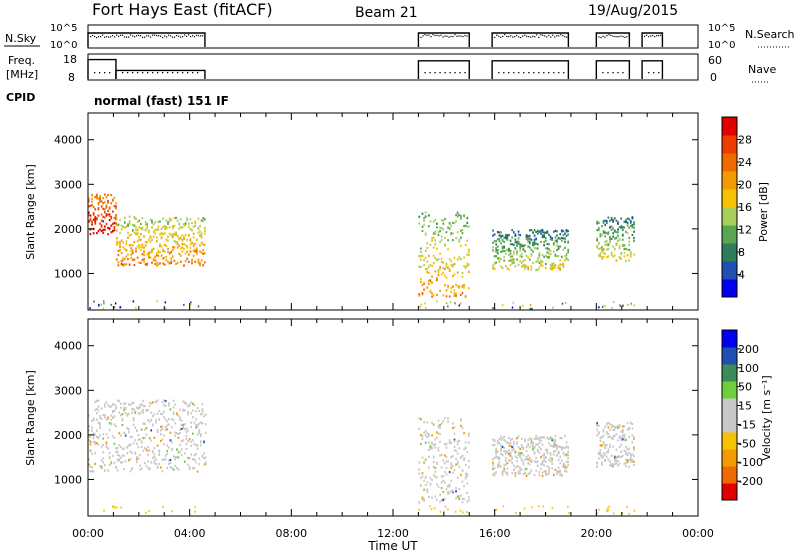  What do you see at coordinates (70, 59) in the screenshot?
I see `freq-left-tick-top: 18` at bounding box center [70, 59].